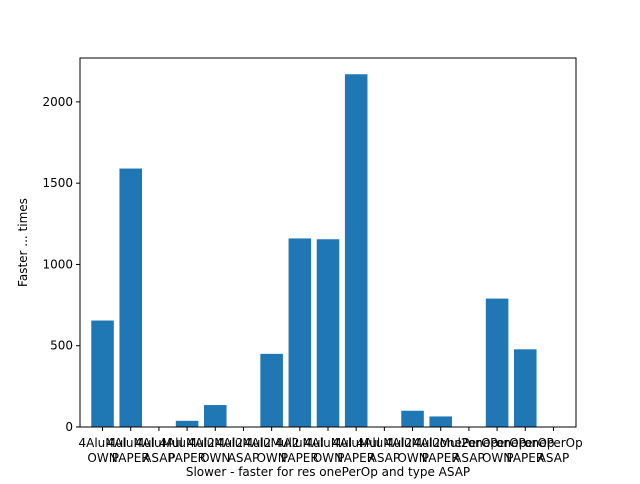 Image resolution: width=640 pixels, height=484 pixels. What do you see at coordinates (441, 450) in the screenshot?
I see `x-tick-label-12: 4AluMul2 PAPER` at bounding box center [441, 450].